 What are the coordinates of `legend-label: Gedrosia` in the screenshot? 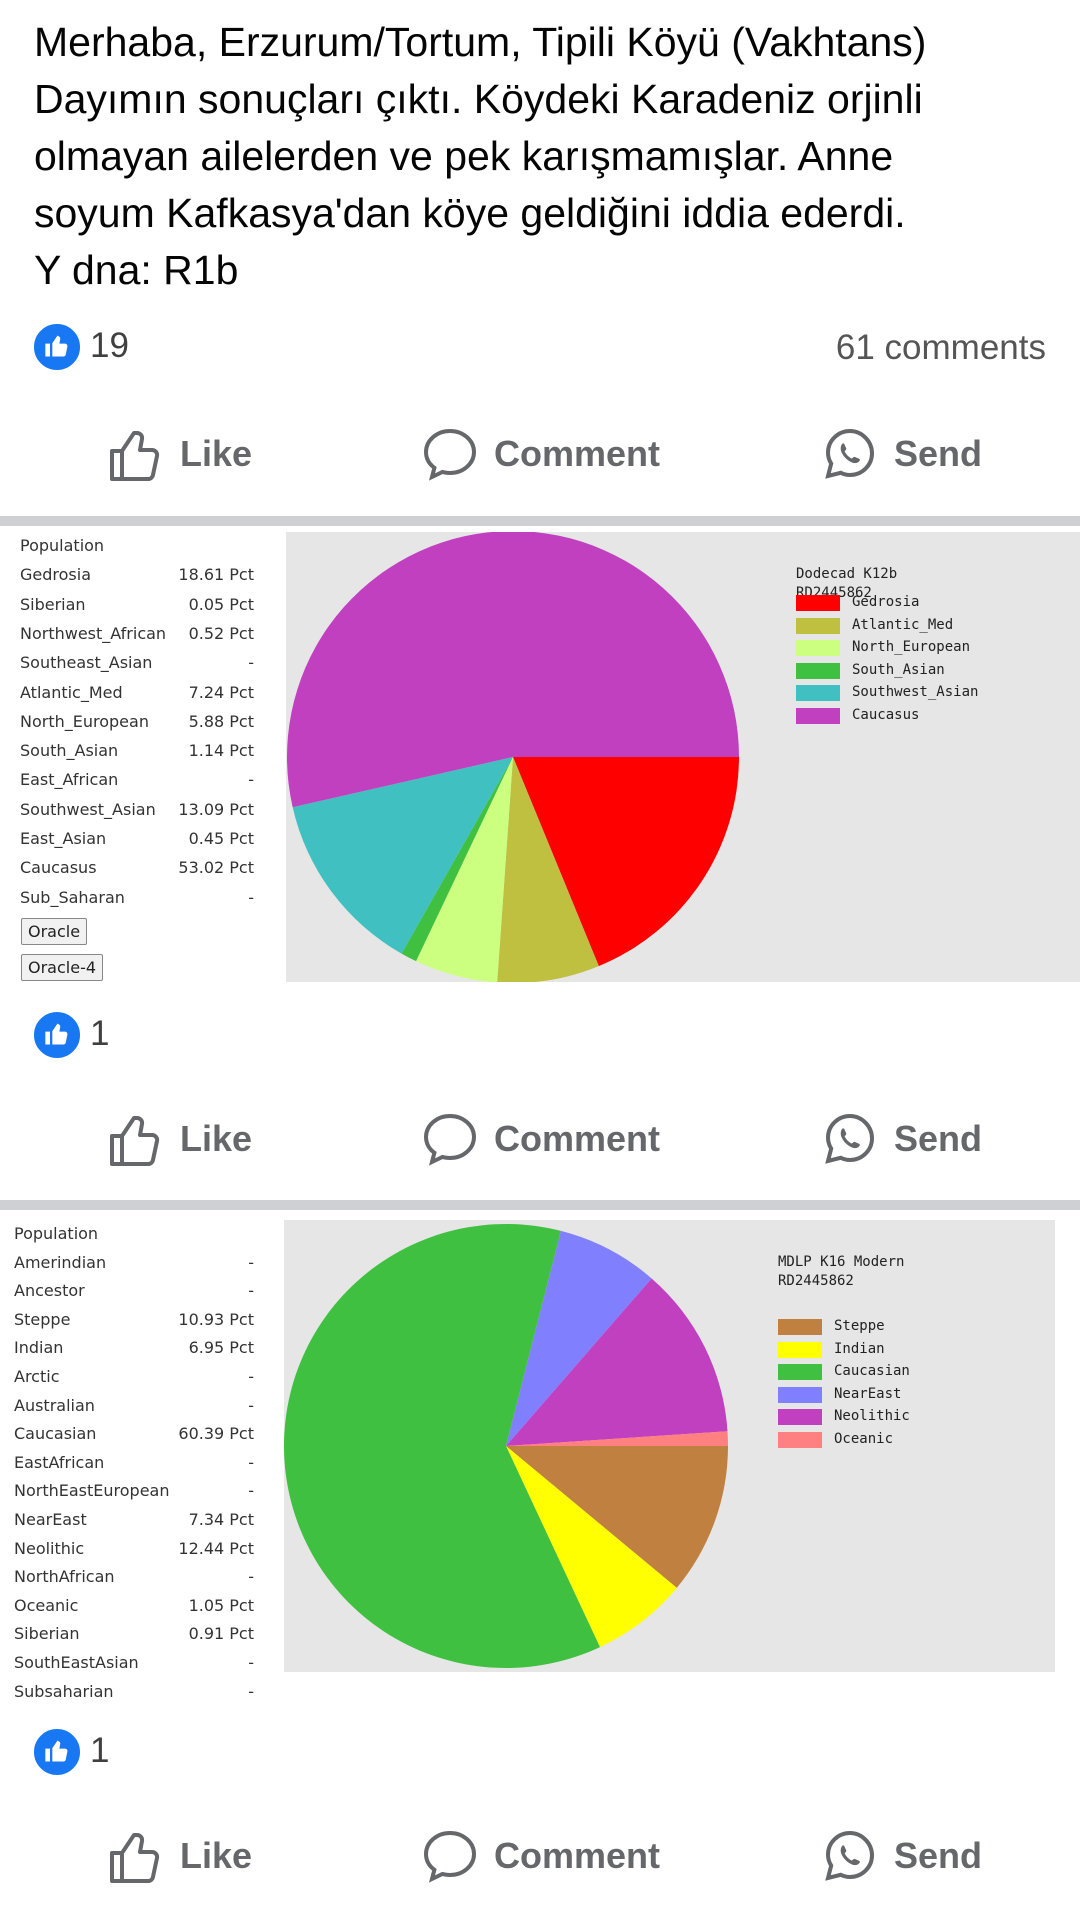 It's located at (886, 602).